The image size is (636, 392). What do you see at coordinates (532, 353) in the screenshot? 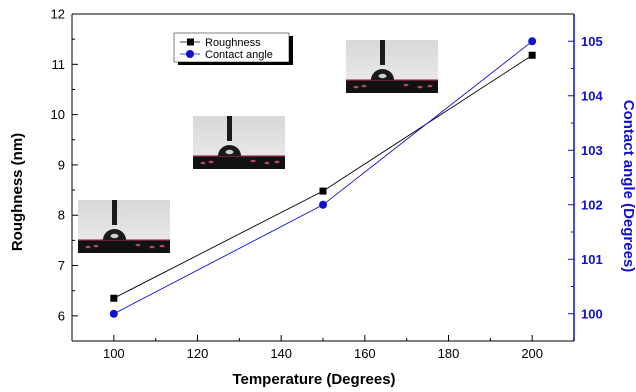
I see `x-tick-label: 200` at bounding box center [532, 353].